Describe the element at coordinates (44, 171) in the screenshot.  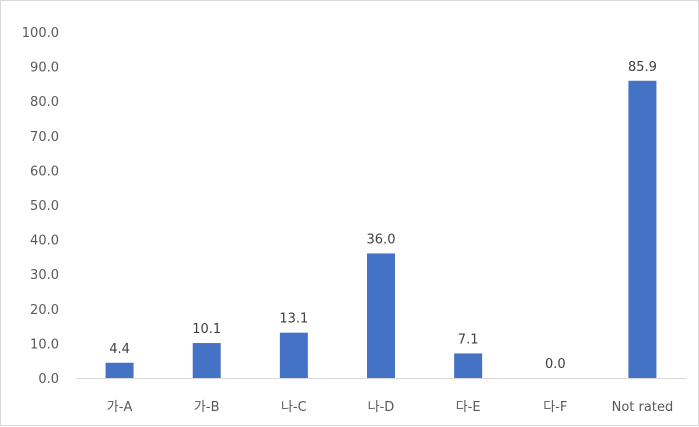
I see `y-tick-label: 60.0` at that location.